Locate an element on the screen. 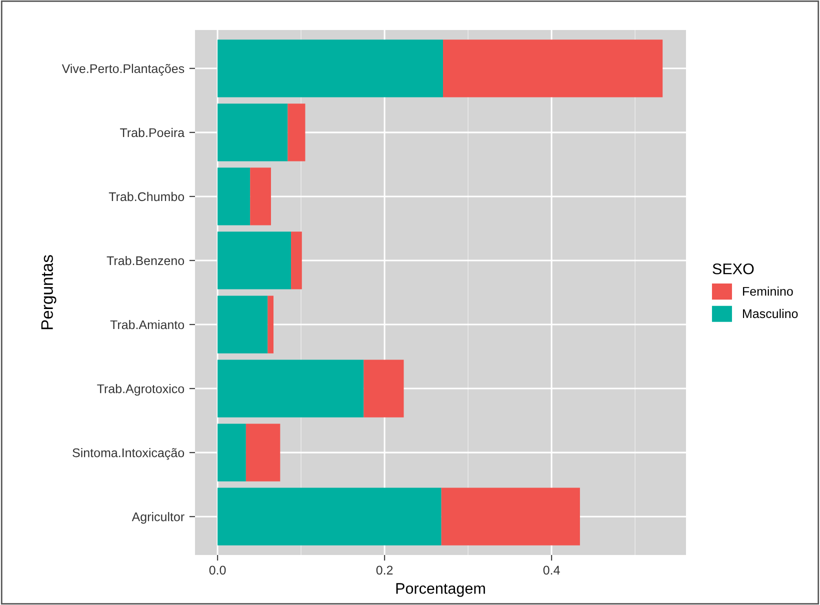 Image resolution: width=820 pixels, height=605 pixels. y-tick-label: Trab.Poeira is located at coordinates (152, 133).